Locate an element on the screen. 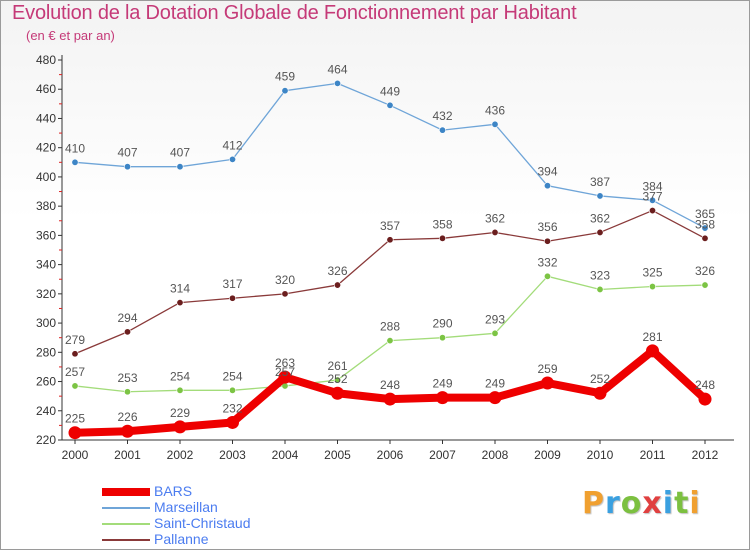  data-label-bars: 259 is located at coordinates (547, 369).